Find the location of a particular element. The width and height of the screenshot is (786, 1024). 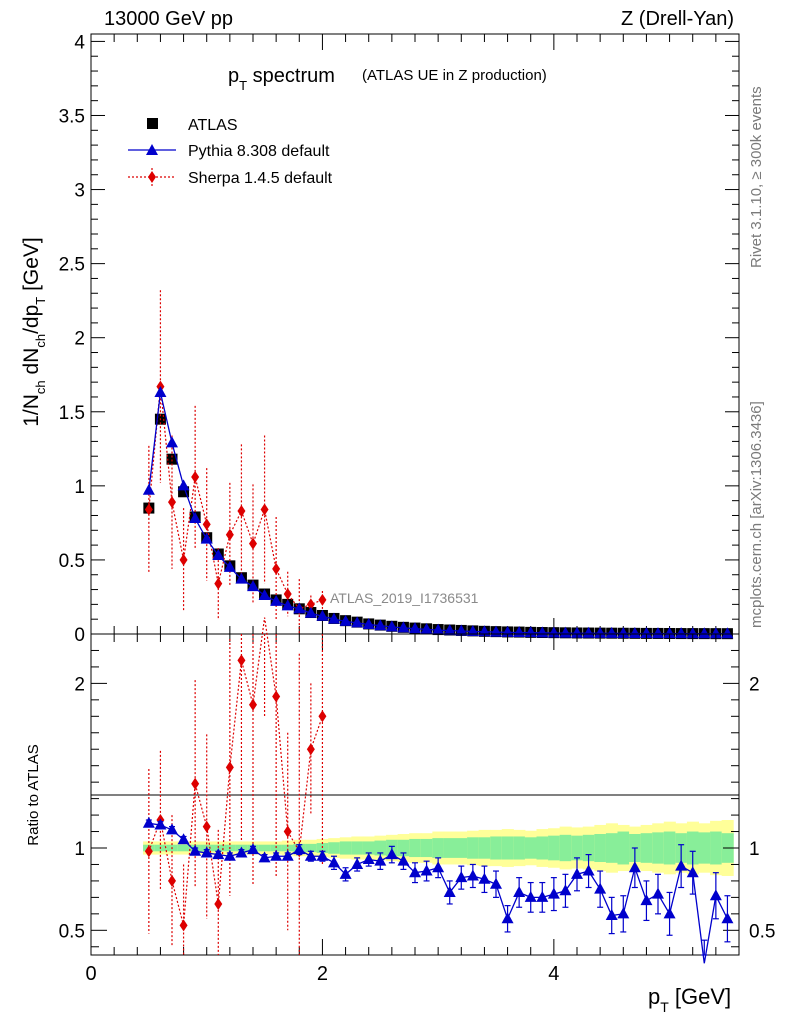

main-y-tick-label: 3.5 is located at coordinates (72, 116).